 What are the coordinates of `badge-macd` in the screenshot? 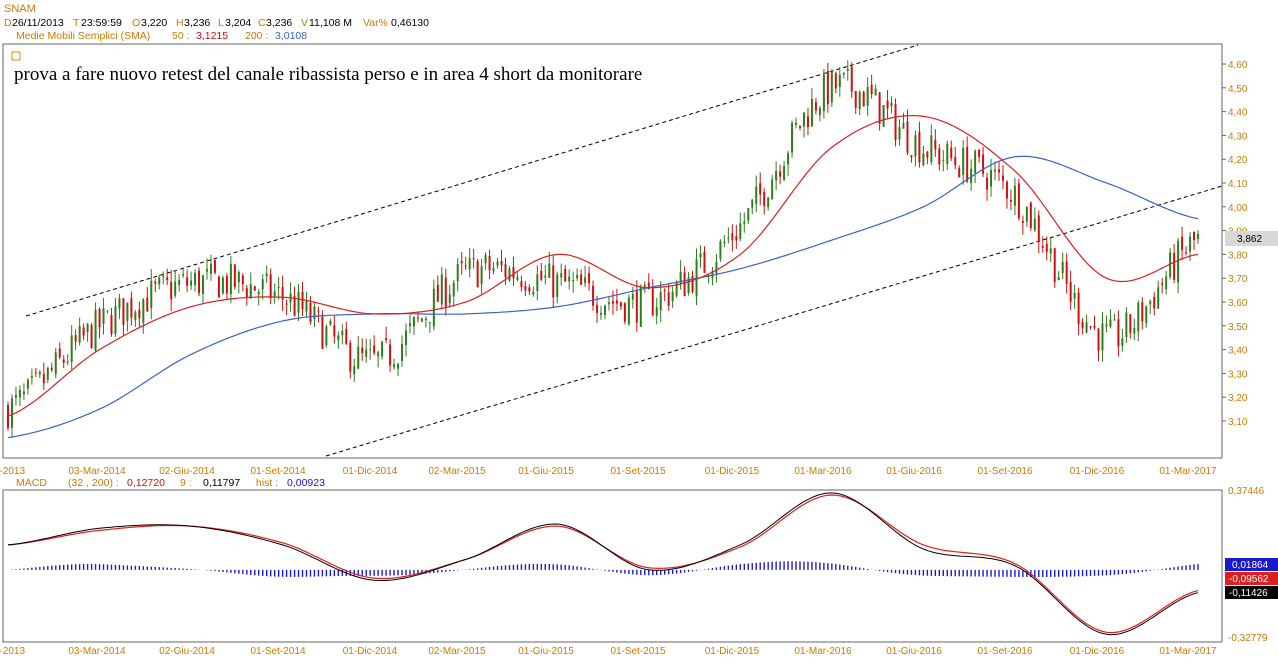 It's located at (1251, 592).